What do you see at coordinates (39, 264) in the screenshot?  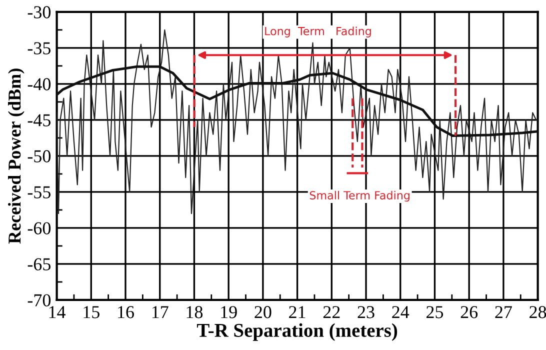 I see `y-tick-label: -65` at bounding box center [39, 264].